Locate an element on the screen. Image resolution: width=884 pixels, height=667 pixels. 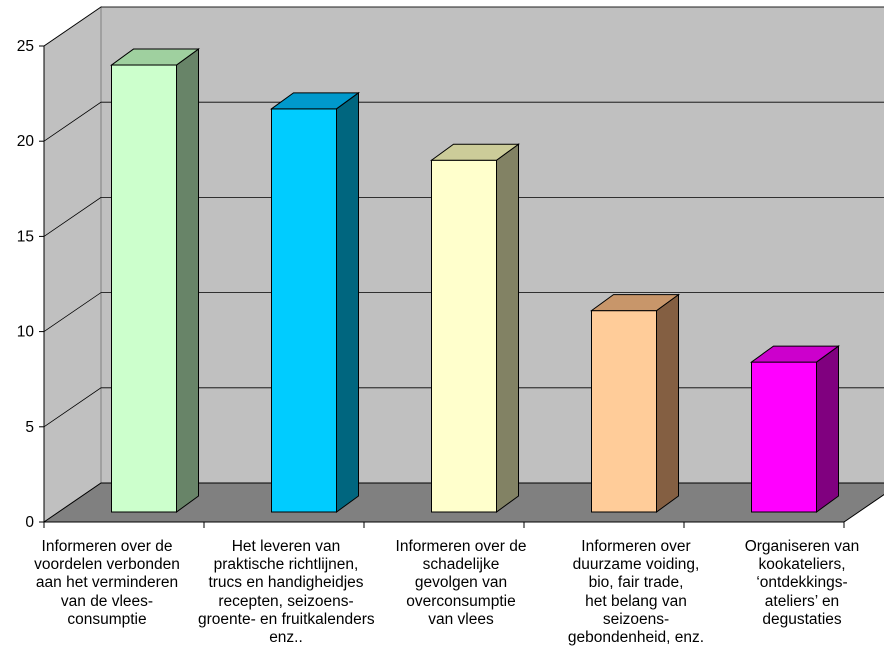
x-category-label-line: schadelijke is located at coordinates (461, 565).